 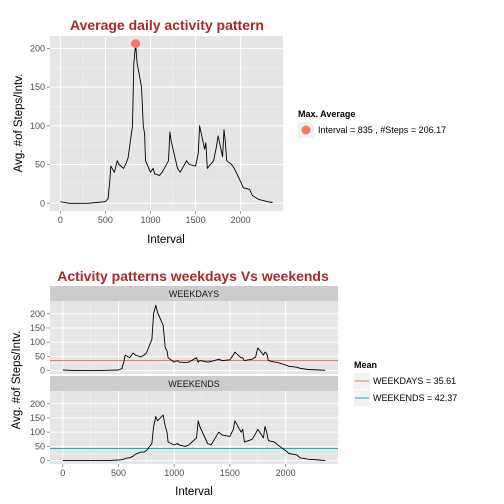 I want to click on chart-2-x-axis-label: Interval, so click(x=194, y=492).